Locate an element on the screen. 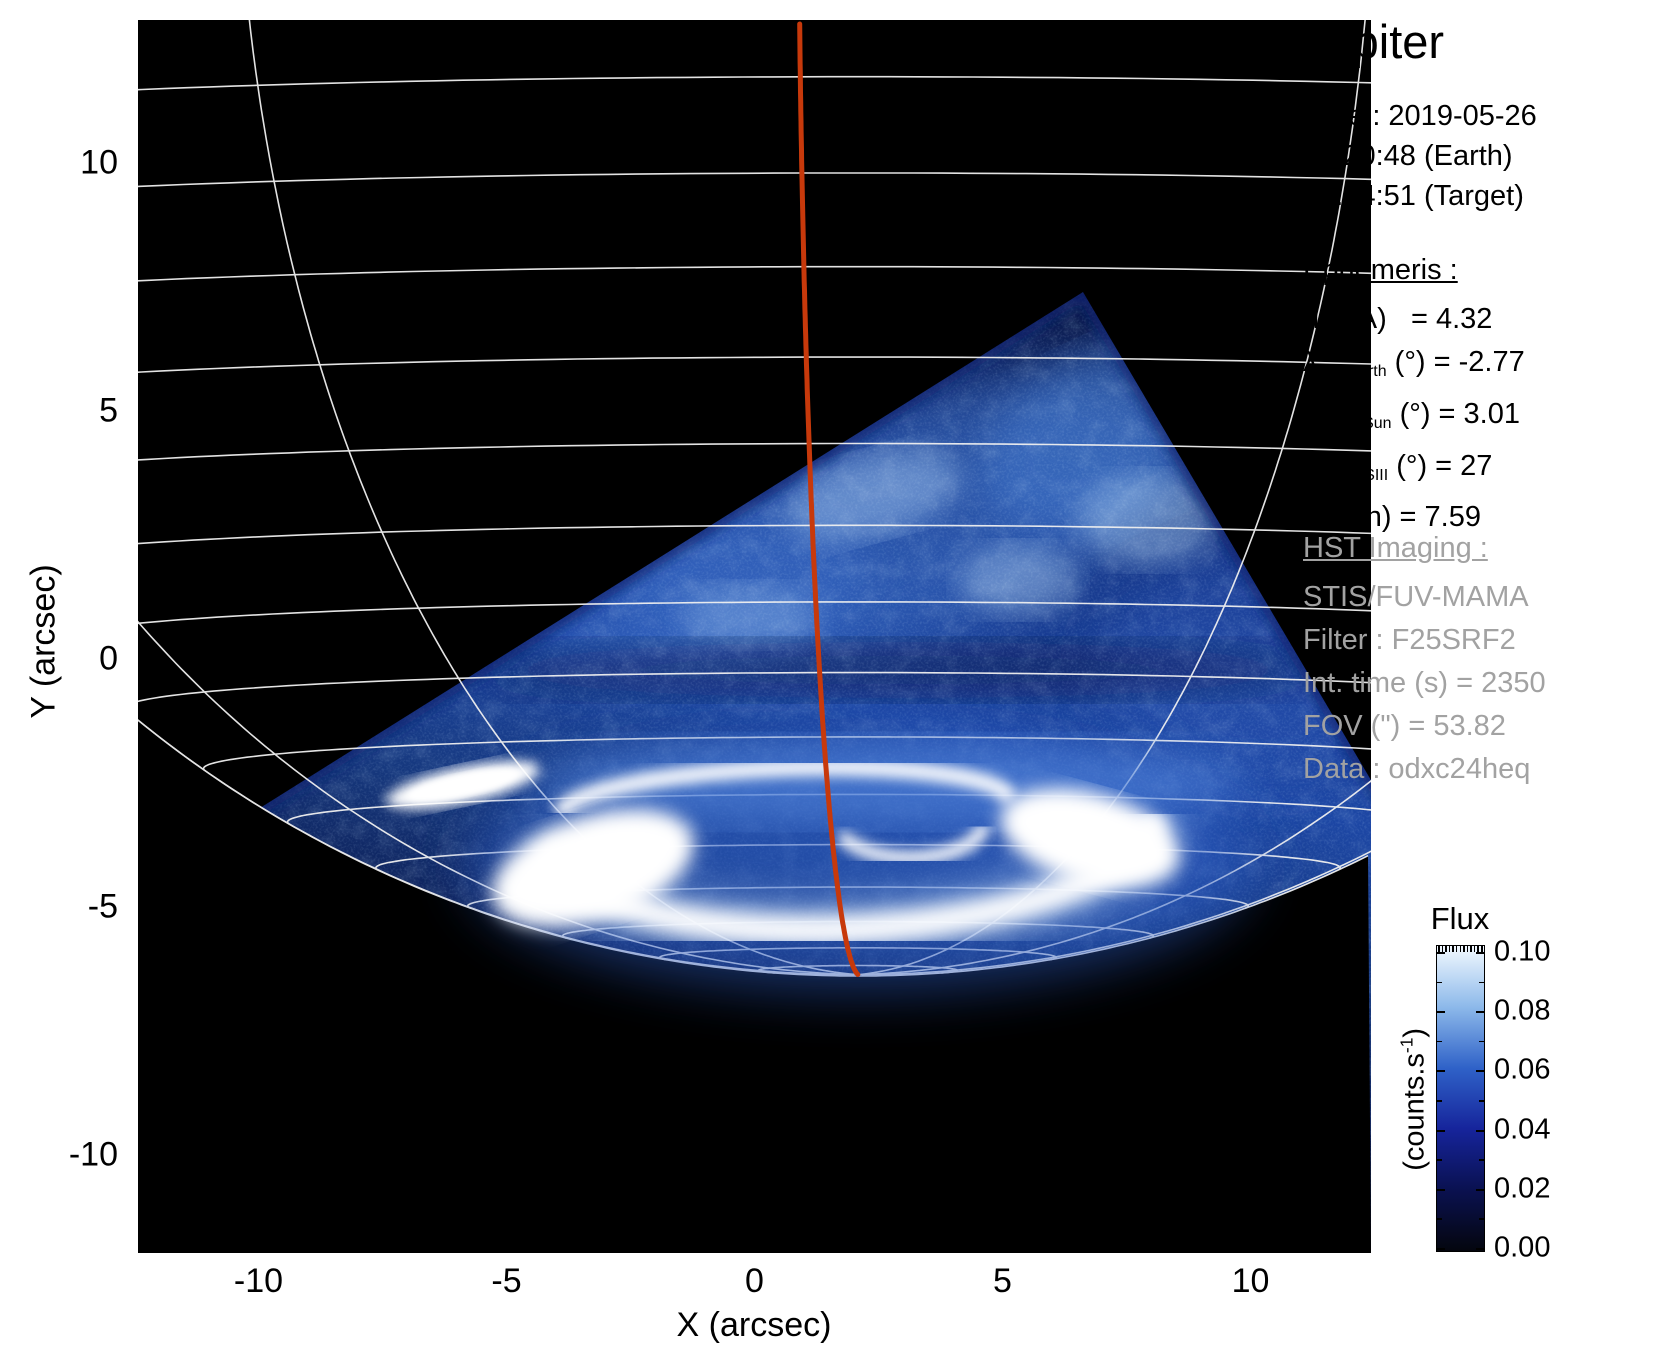  y-axis-label: Y (arcsec) is located at coordinates (43, 641).